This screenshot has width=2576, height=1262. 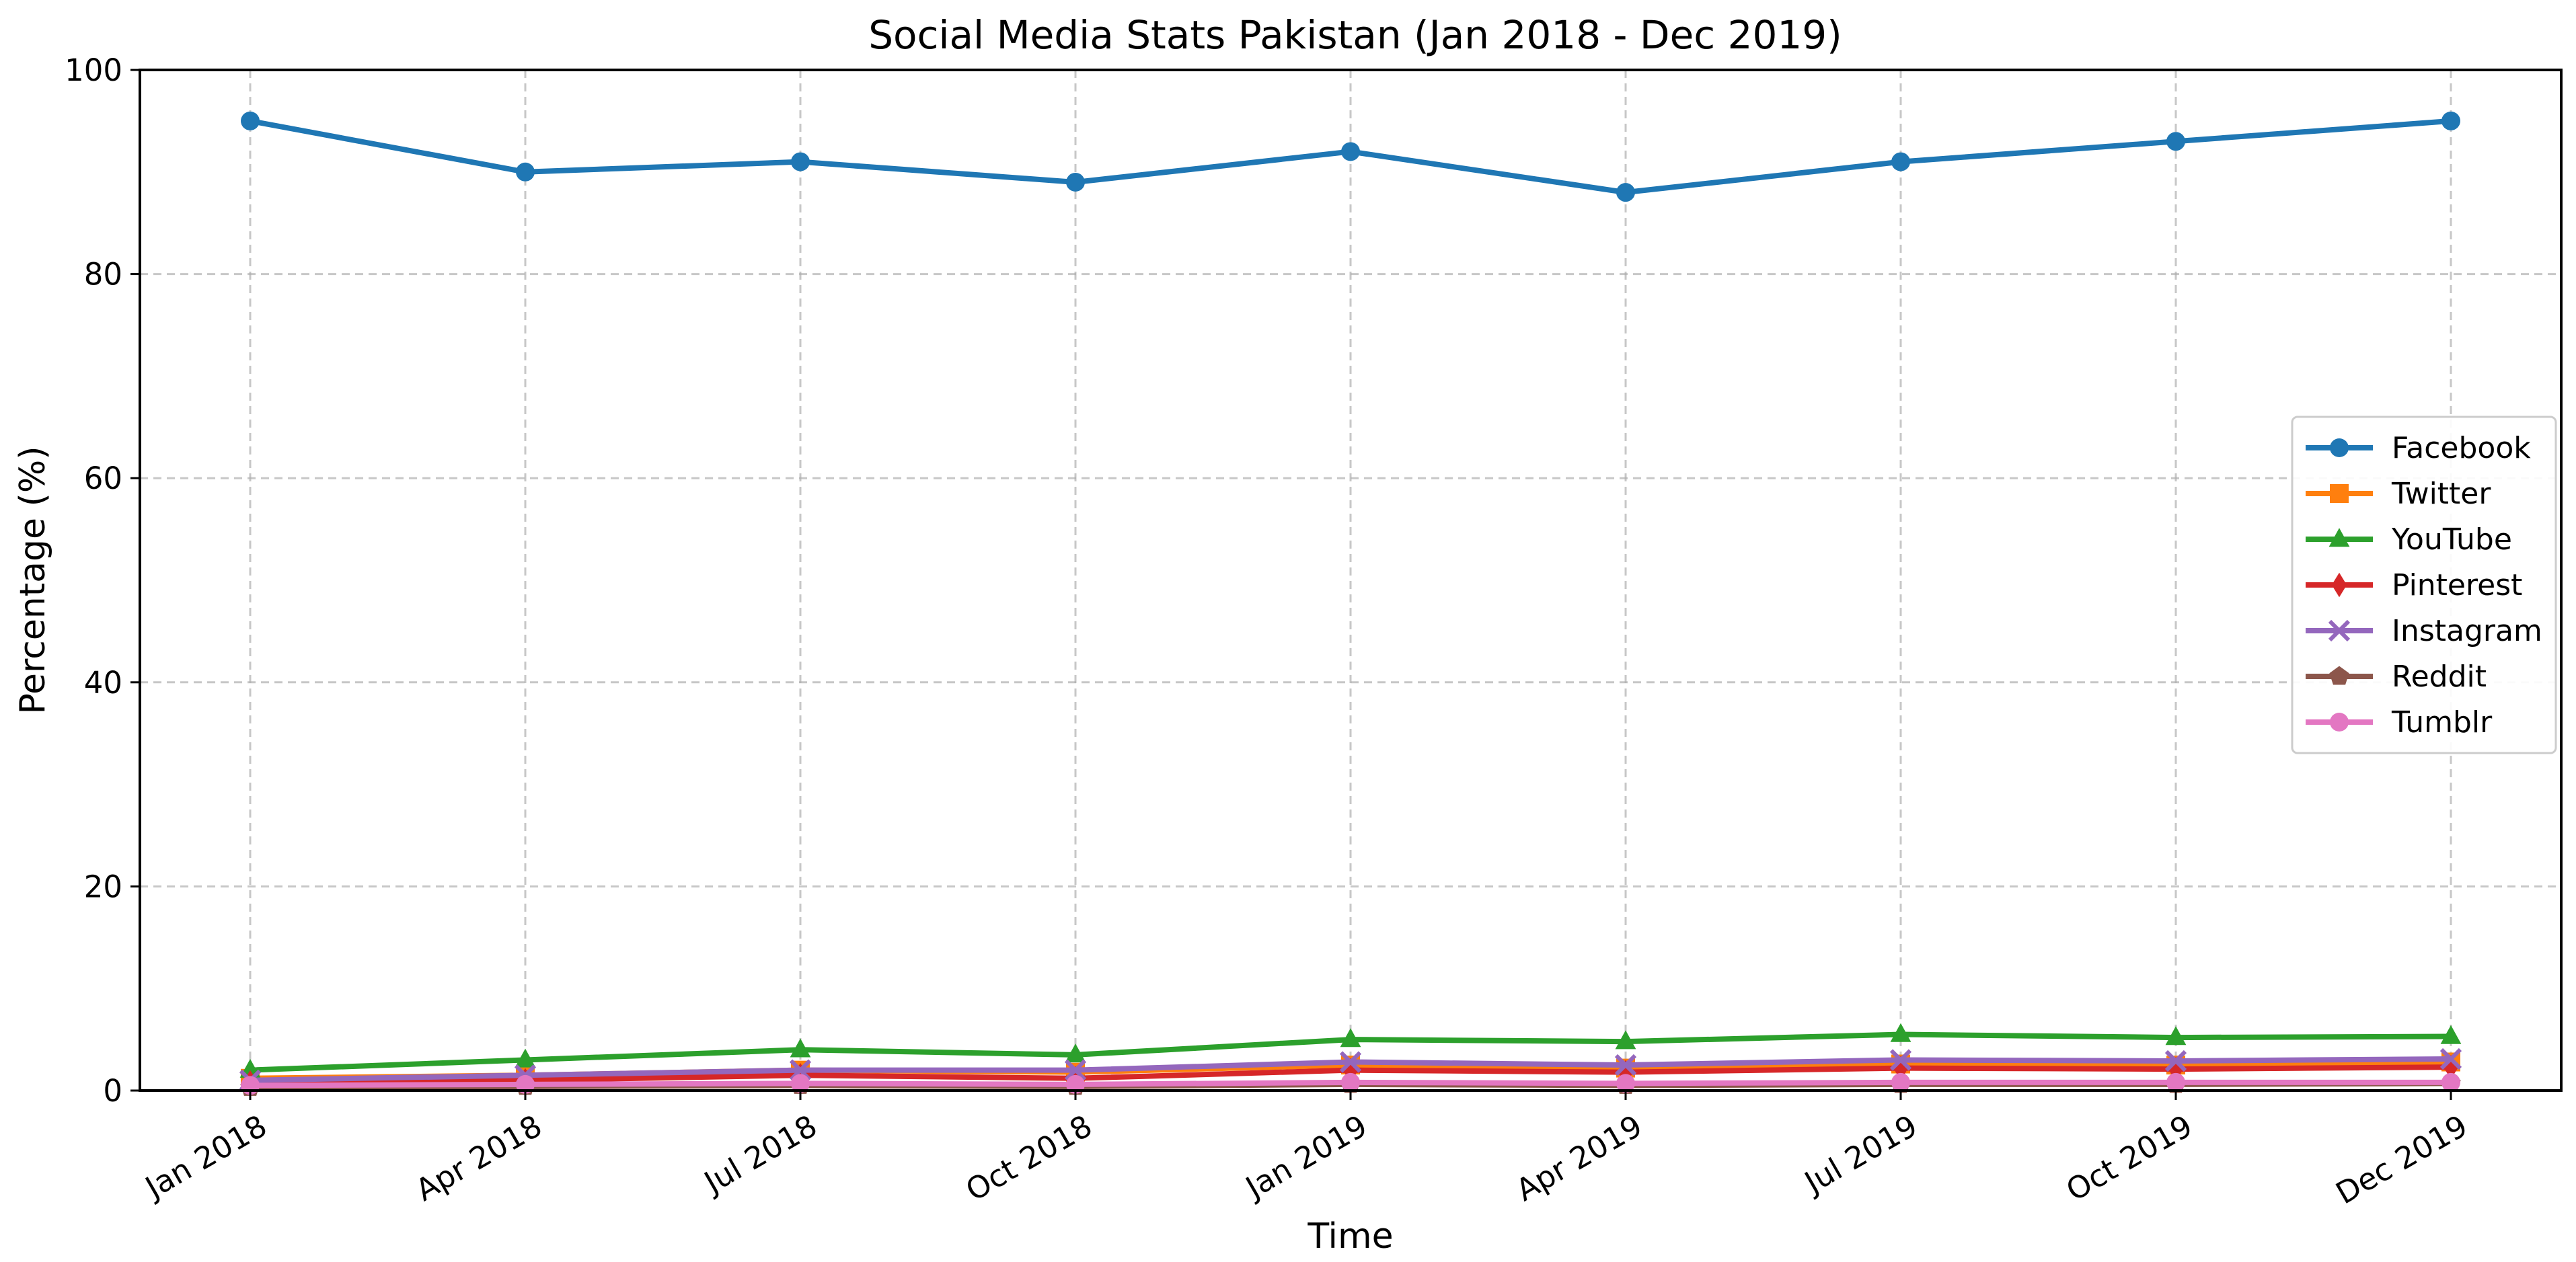 I want to click on x-tick-label: Oct 2019, so click(x=2129, y=1158).